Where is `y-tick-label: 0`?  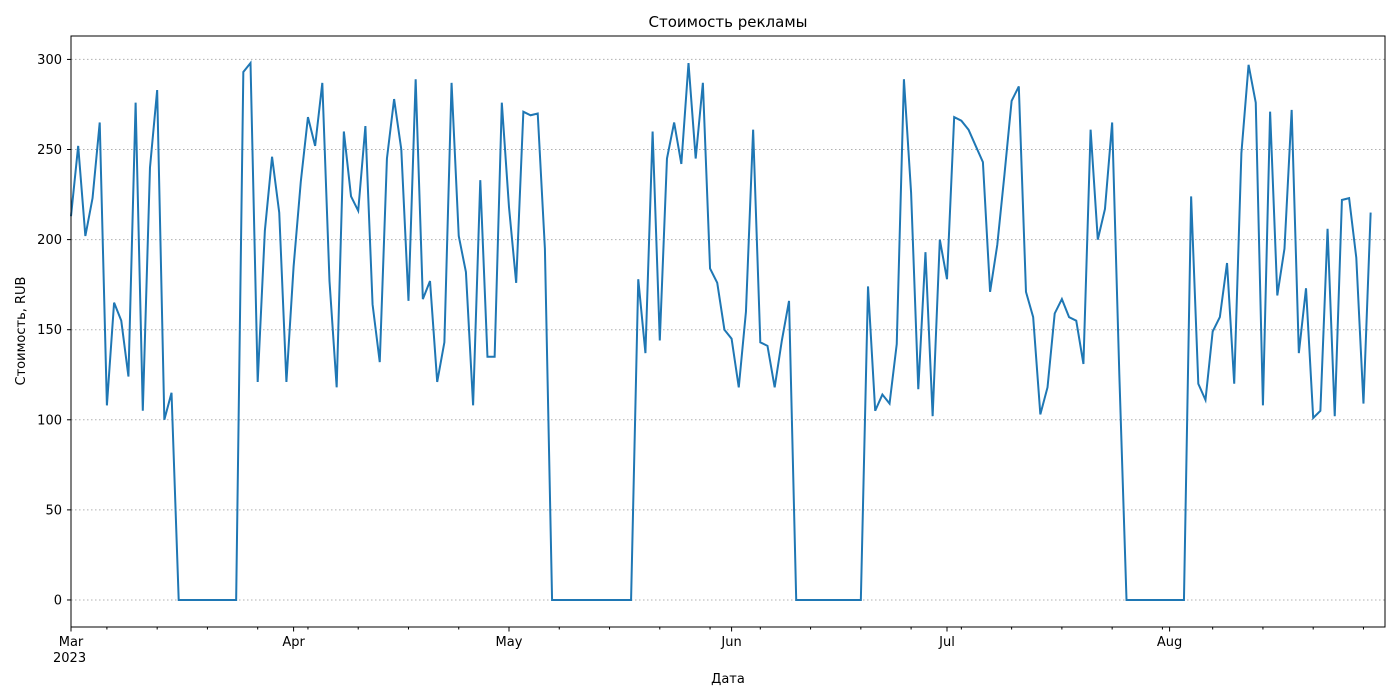
y-tick-label: 0 is located at coordinates (58, 600).